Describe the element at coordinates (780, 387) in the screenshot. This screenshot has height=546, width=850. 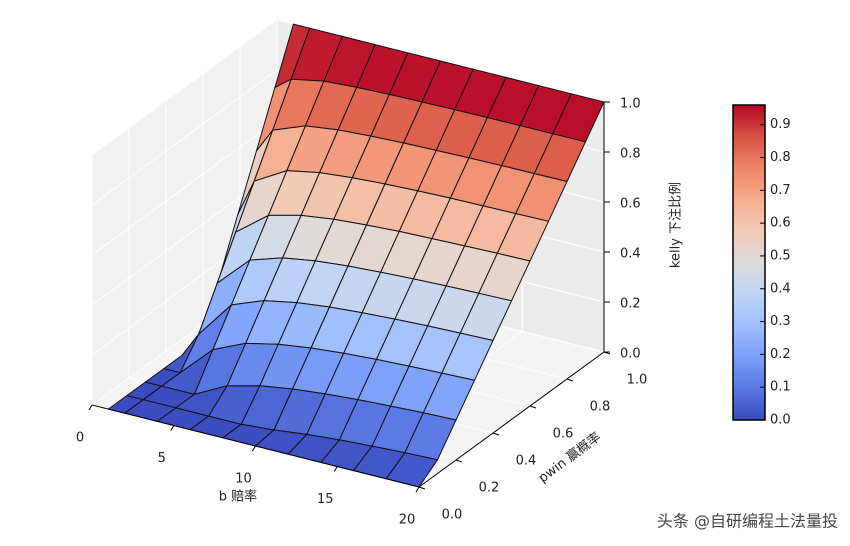
I see `colorbar-tick-label: 0.1` at that location.